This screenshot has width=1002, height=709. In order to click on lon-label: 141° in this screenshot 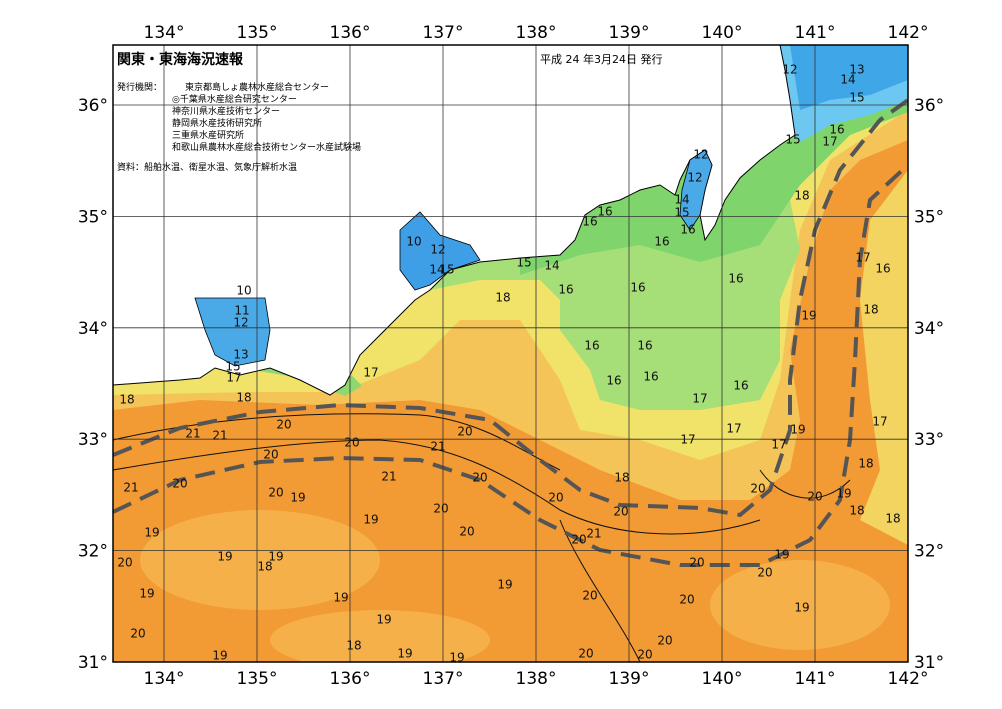, I will do `click(815, 33)`.